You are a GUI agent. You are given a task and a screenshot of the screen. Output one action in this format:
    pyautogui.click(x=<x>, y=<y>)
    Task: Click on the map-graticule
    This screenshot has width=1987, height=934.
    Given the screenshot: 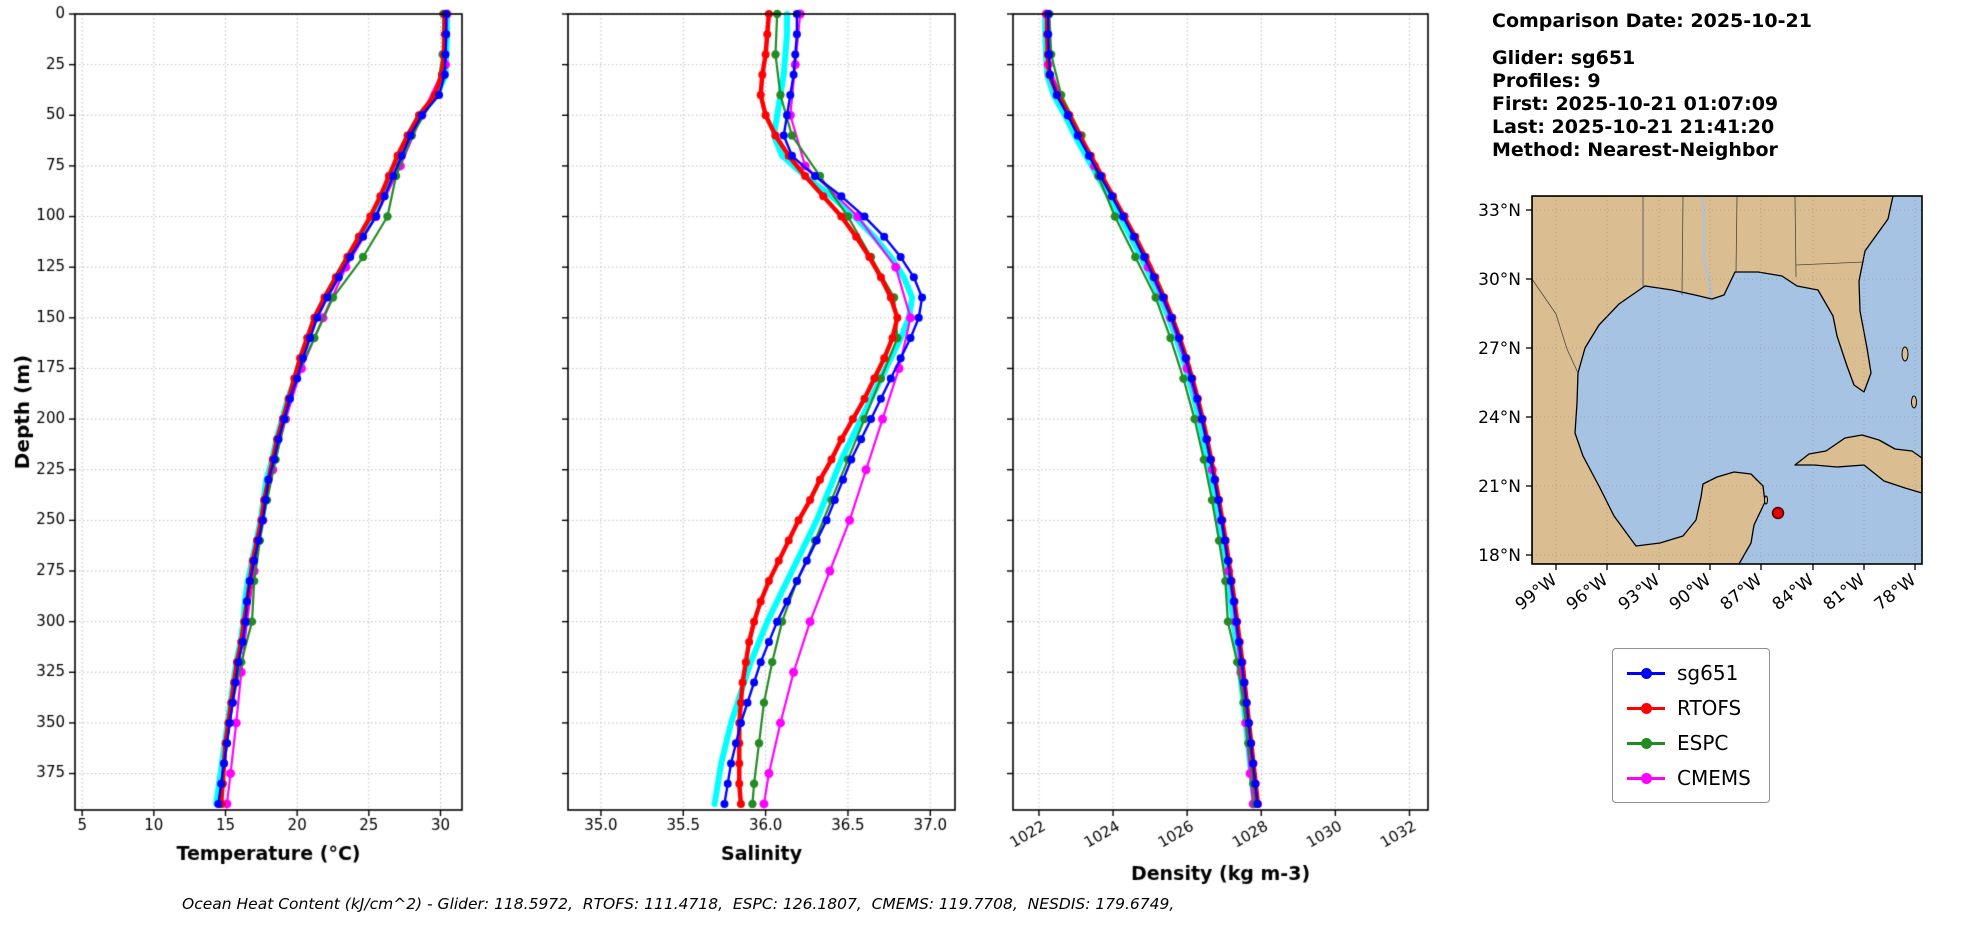 What is the action you would take?
    pyautogui.click(x=1727, y=380)
    